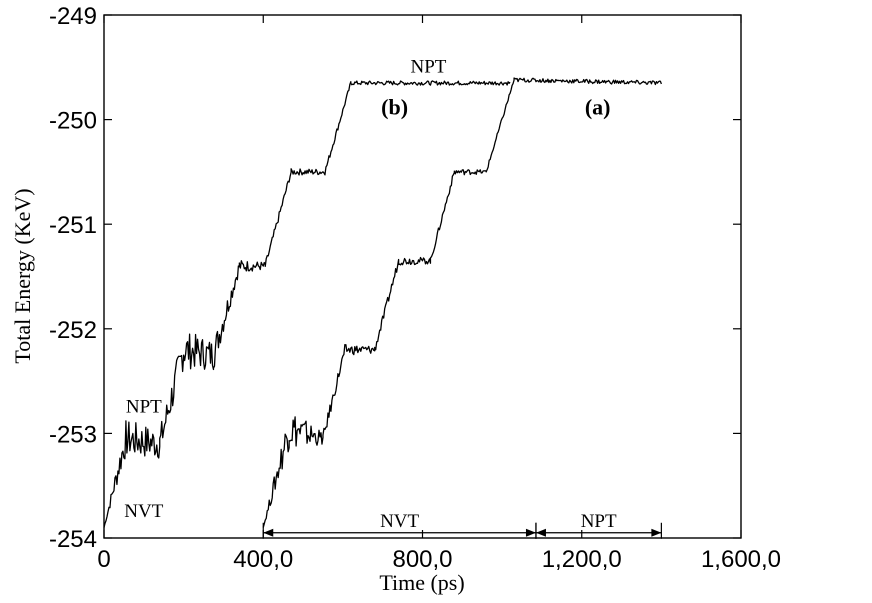 The width and height of the screenshot is (872, 603). I want to click on range-label: NVT, so click(399, 521).